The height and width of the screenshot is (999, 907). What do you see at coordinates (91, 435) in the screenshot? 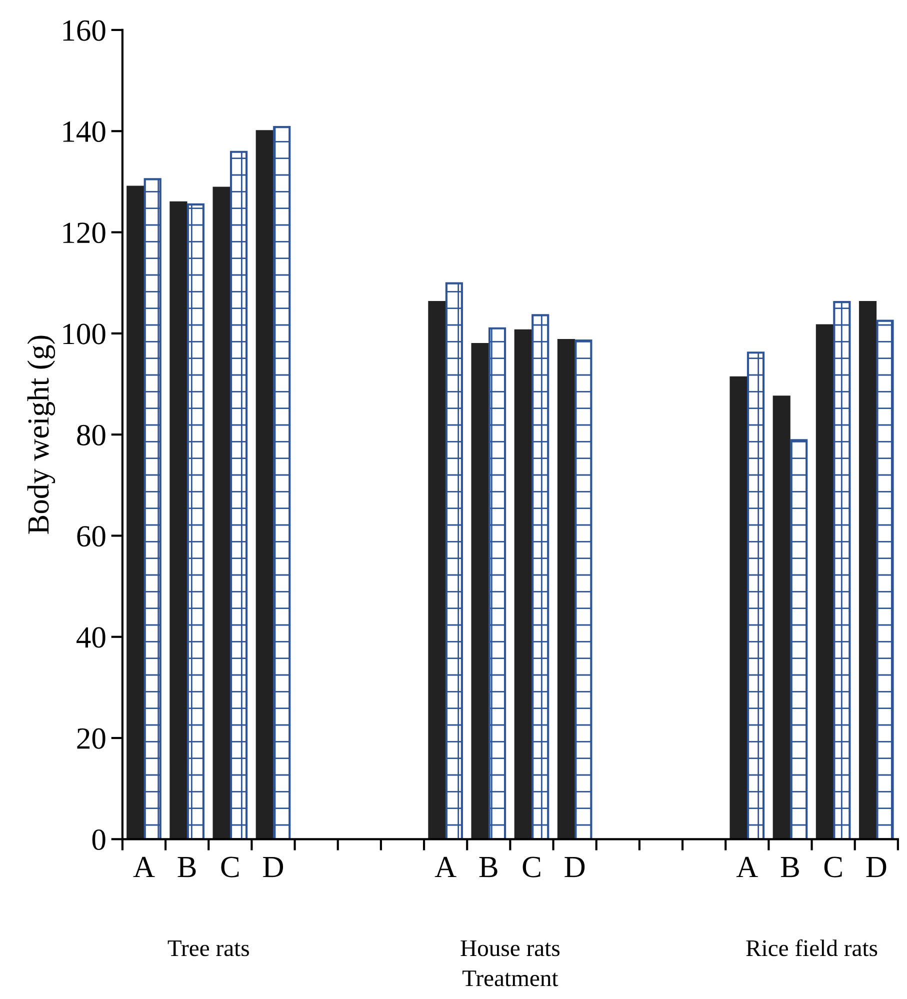
I see `y-tick-label: 80` at bounding box center [91, 435].